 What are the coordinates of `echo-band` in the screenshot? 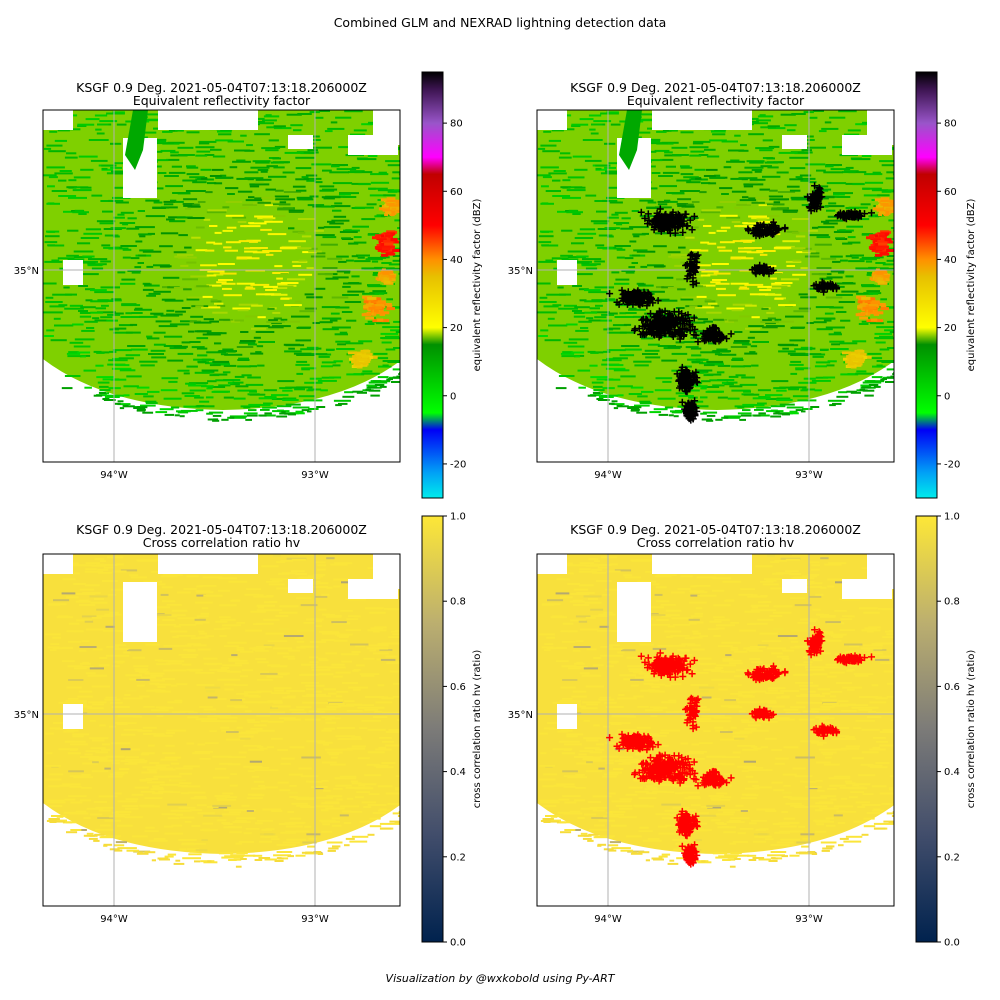 It's located at (136, 140).